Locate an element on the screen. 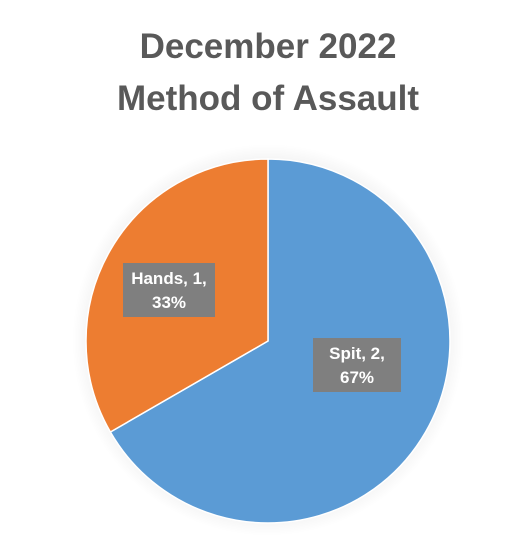  data-label-hands: Hands, 1, 33% is located at coordinates (169, 290).